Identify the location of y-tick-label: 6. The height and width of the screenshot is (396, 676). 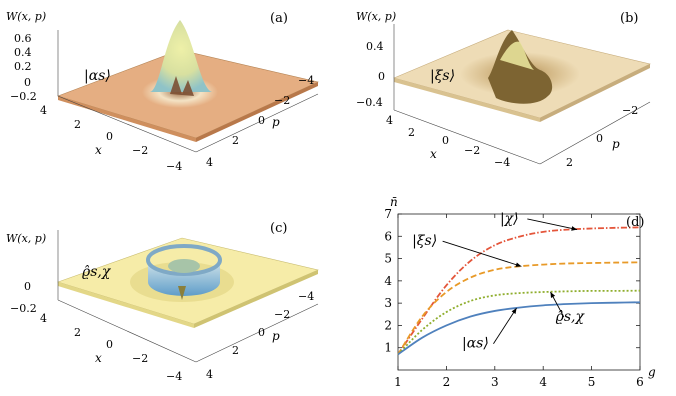
(388, 236).